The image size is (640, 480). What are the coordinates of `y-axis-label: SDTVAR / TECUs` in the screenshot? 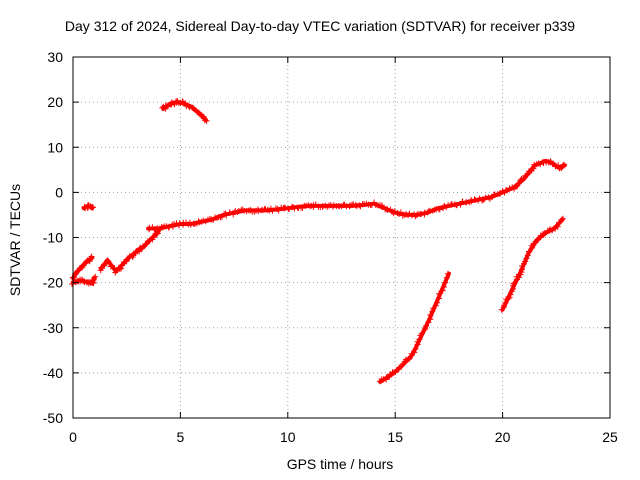 It's located at (15, 240).